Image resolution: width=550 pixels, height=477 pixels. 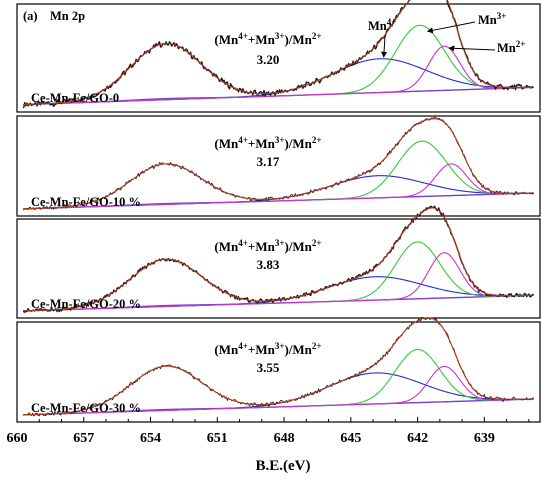 I want to click on sample-label: Ce-Mn-Fe/GO-10 %, so click(x=86, y=202).